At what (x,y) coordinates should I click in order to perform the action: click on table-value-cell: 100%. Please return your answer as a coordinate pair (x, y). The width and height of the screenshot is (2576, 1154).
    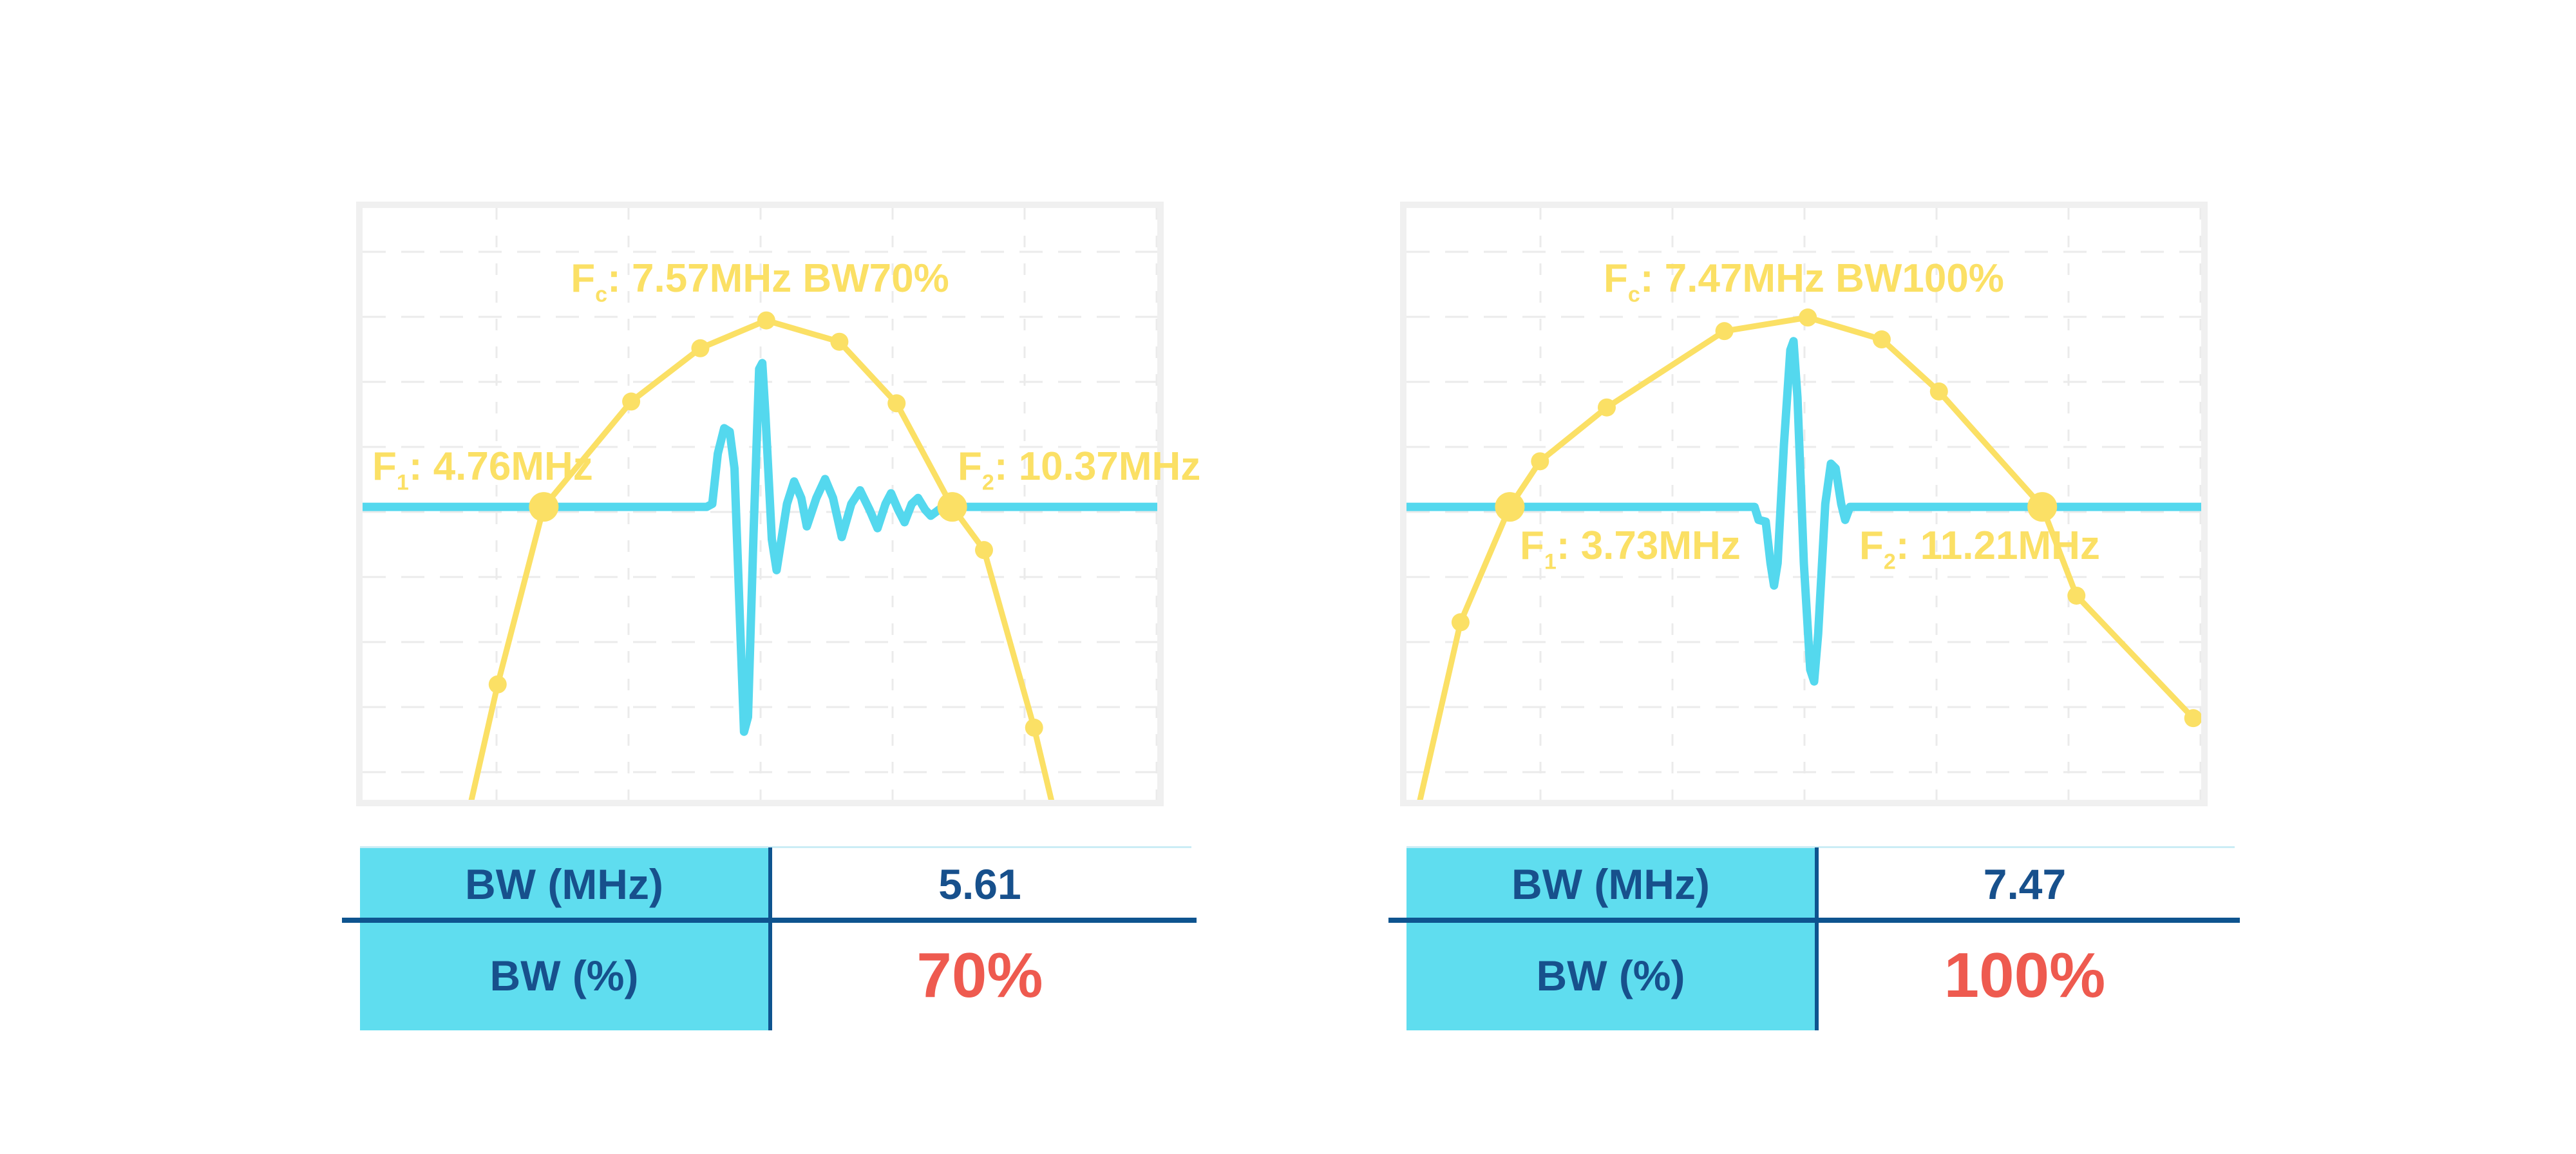
    Looking at the image, I should click on (2025, 975).